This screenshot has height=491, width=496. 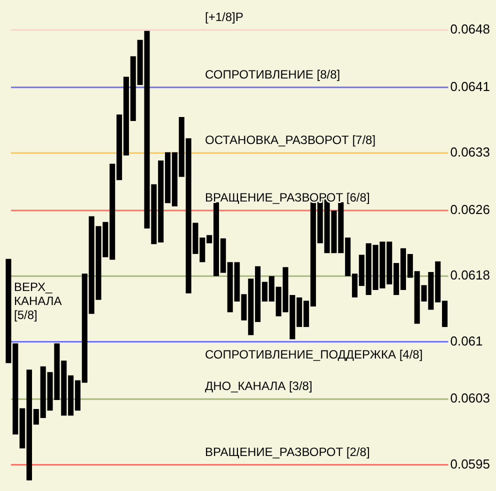 I want to click on y-tick-label: 0.0603, so click(x=470, y=398).